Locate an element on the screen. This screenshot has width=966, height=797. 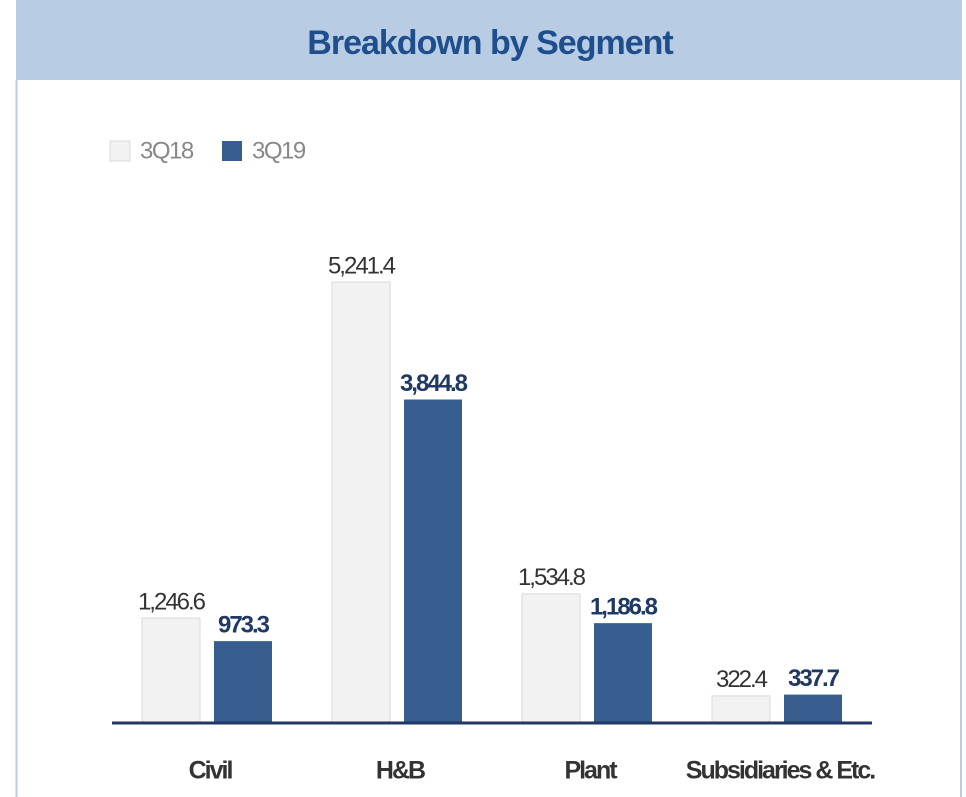
legend-label: 3Q18 is located at coordinates (167, 150).